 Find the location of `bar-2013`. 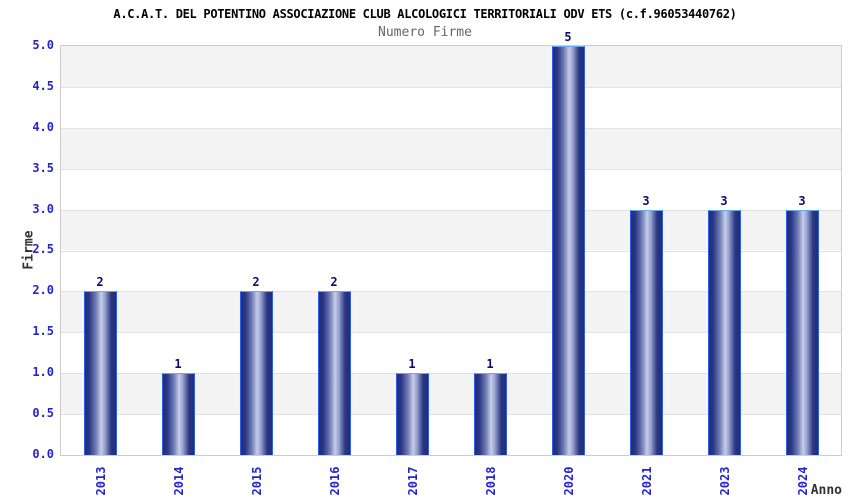

bar-2013 is located at coordinates (100, 373).